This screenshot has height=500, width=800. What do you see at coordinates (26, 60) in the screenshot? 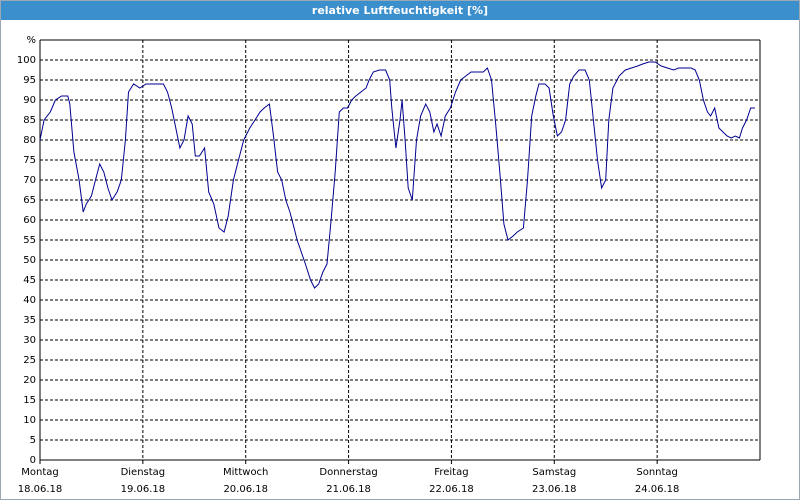
I see `y-tick-label: 100` at bounding box center [26, 60].